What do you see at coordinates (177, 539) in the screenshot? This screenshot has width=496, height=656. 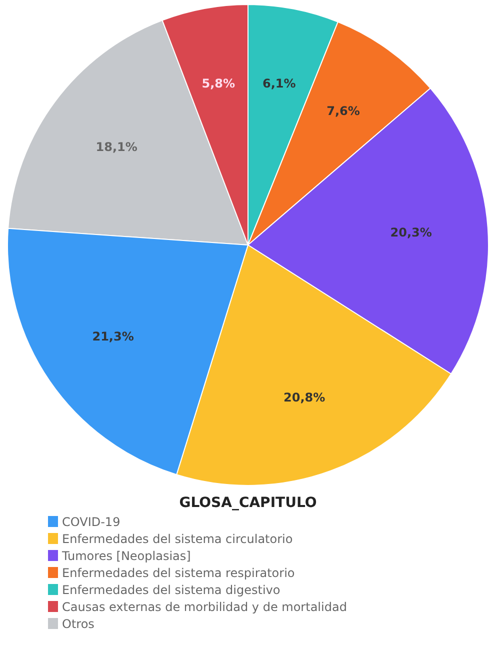 I see `legend-label: Enfermedades del sistema circulatorio` at bounding box center [177, 539].